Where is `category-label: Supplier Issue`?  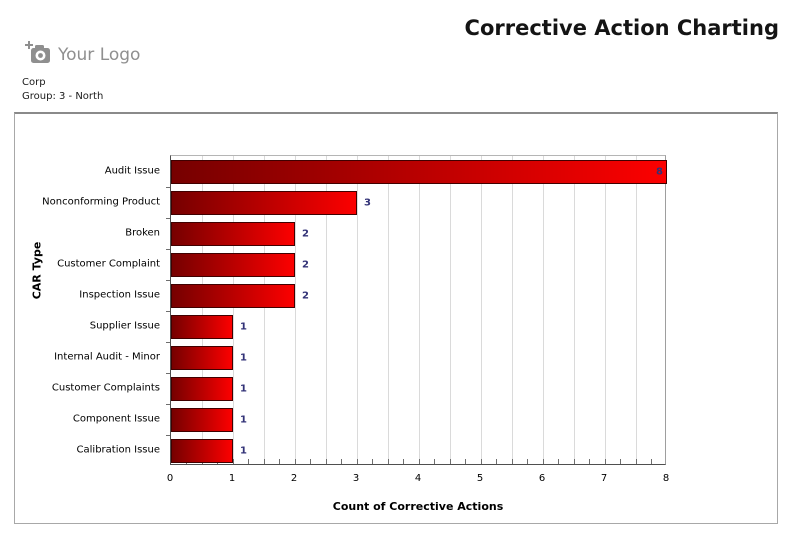
category-label: Supplier Issue is located at coordinates (124, 325).